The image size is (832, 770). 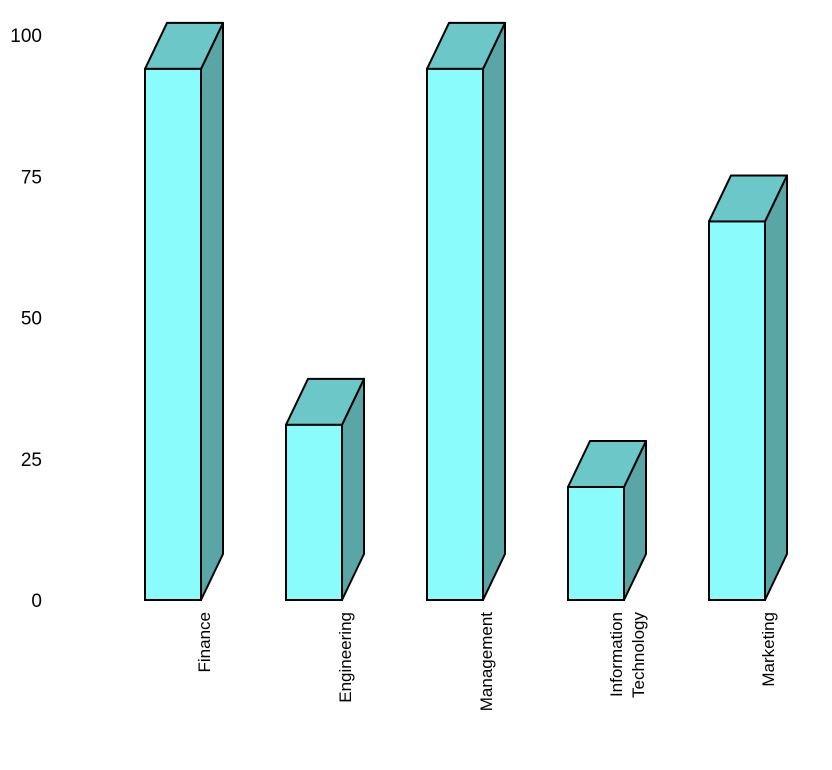 I want to click on x-tick-label-line: Information, so click(x=616, y=654).